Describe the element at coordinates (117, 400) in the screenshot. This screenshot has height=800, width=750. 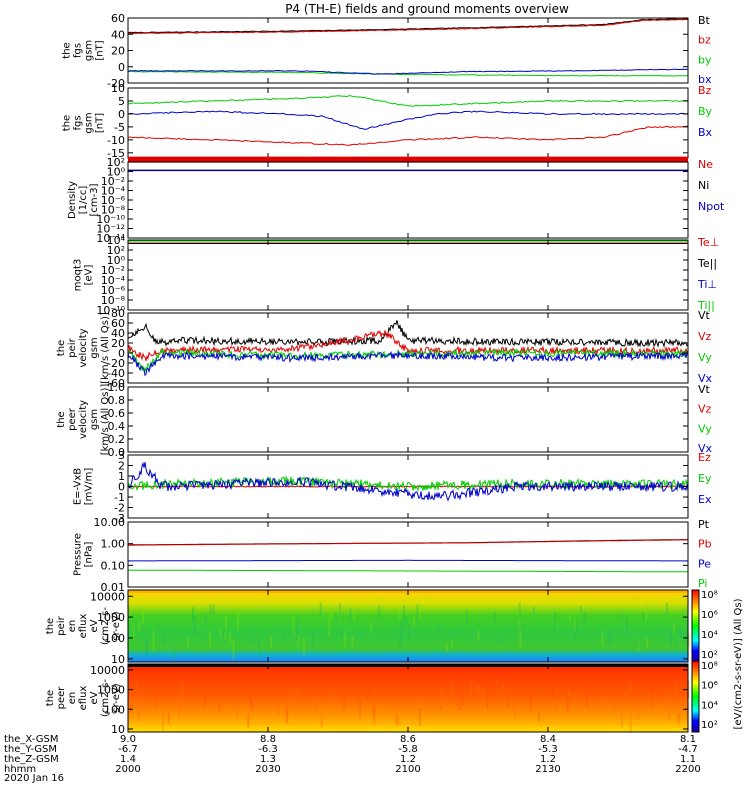
I see `y-tick-label: 0.8` at that location.